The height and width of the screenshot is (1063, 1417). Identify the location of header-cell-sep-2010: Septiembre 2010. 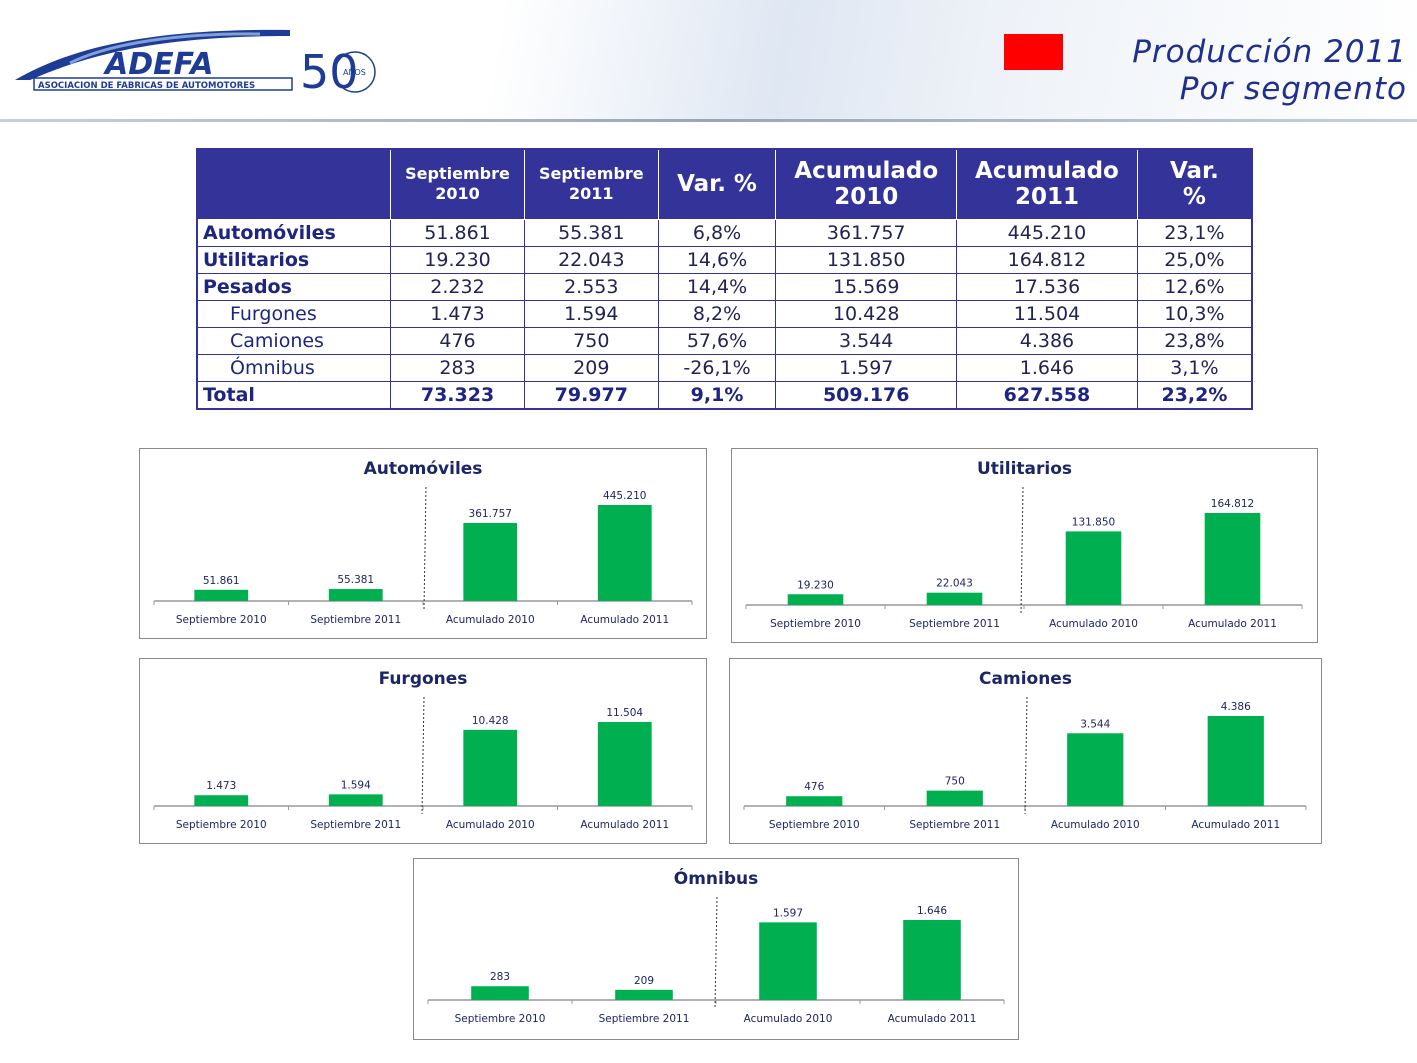
(457, 184).